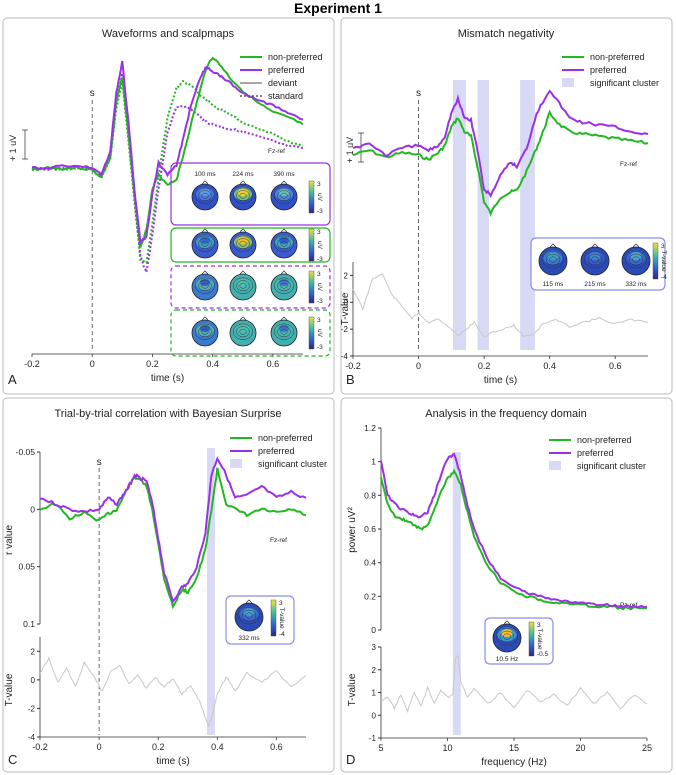 The image size is (676, 775). I want to click on t-tick-label: 2, so click(374, 670).